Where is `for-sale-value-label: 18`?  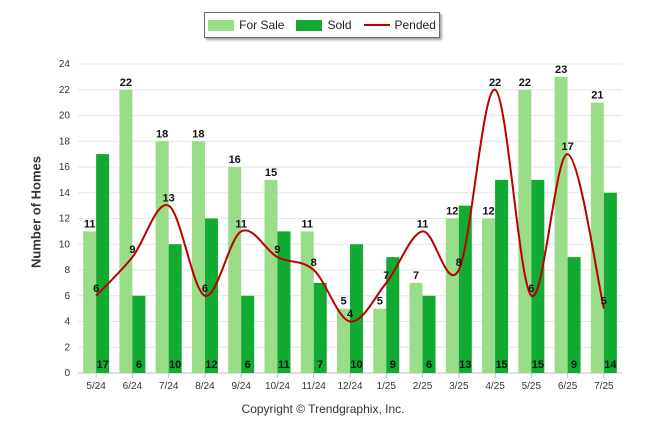 for-sale-value-label: 18 is located at coordinates (162, 134).